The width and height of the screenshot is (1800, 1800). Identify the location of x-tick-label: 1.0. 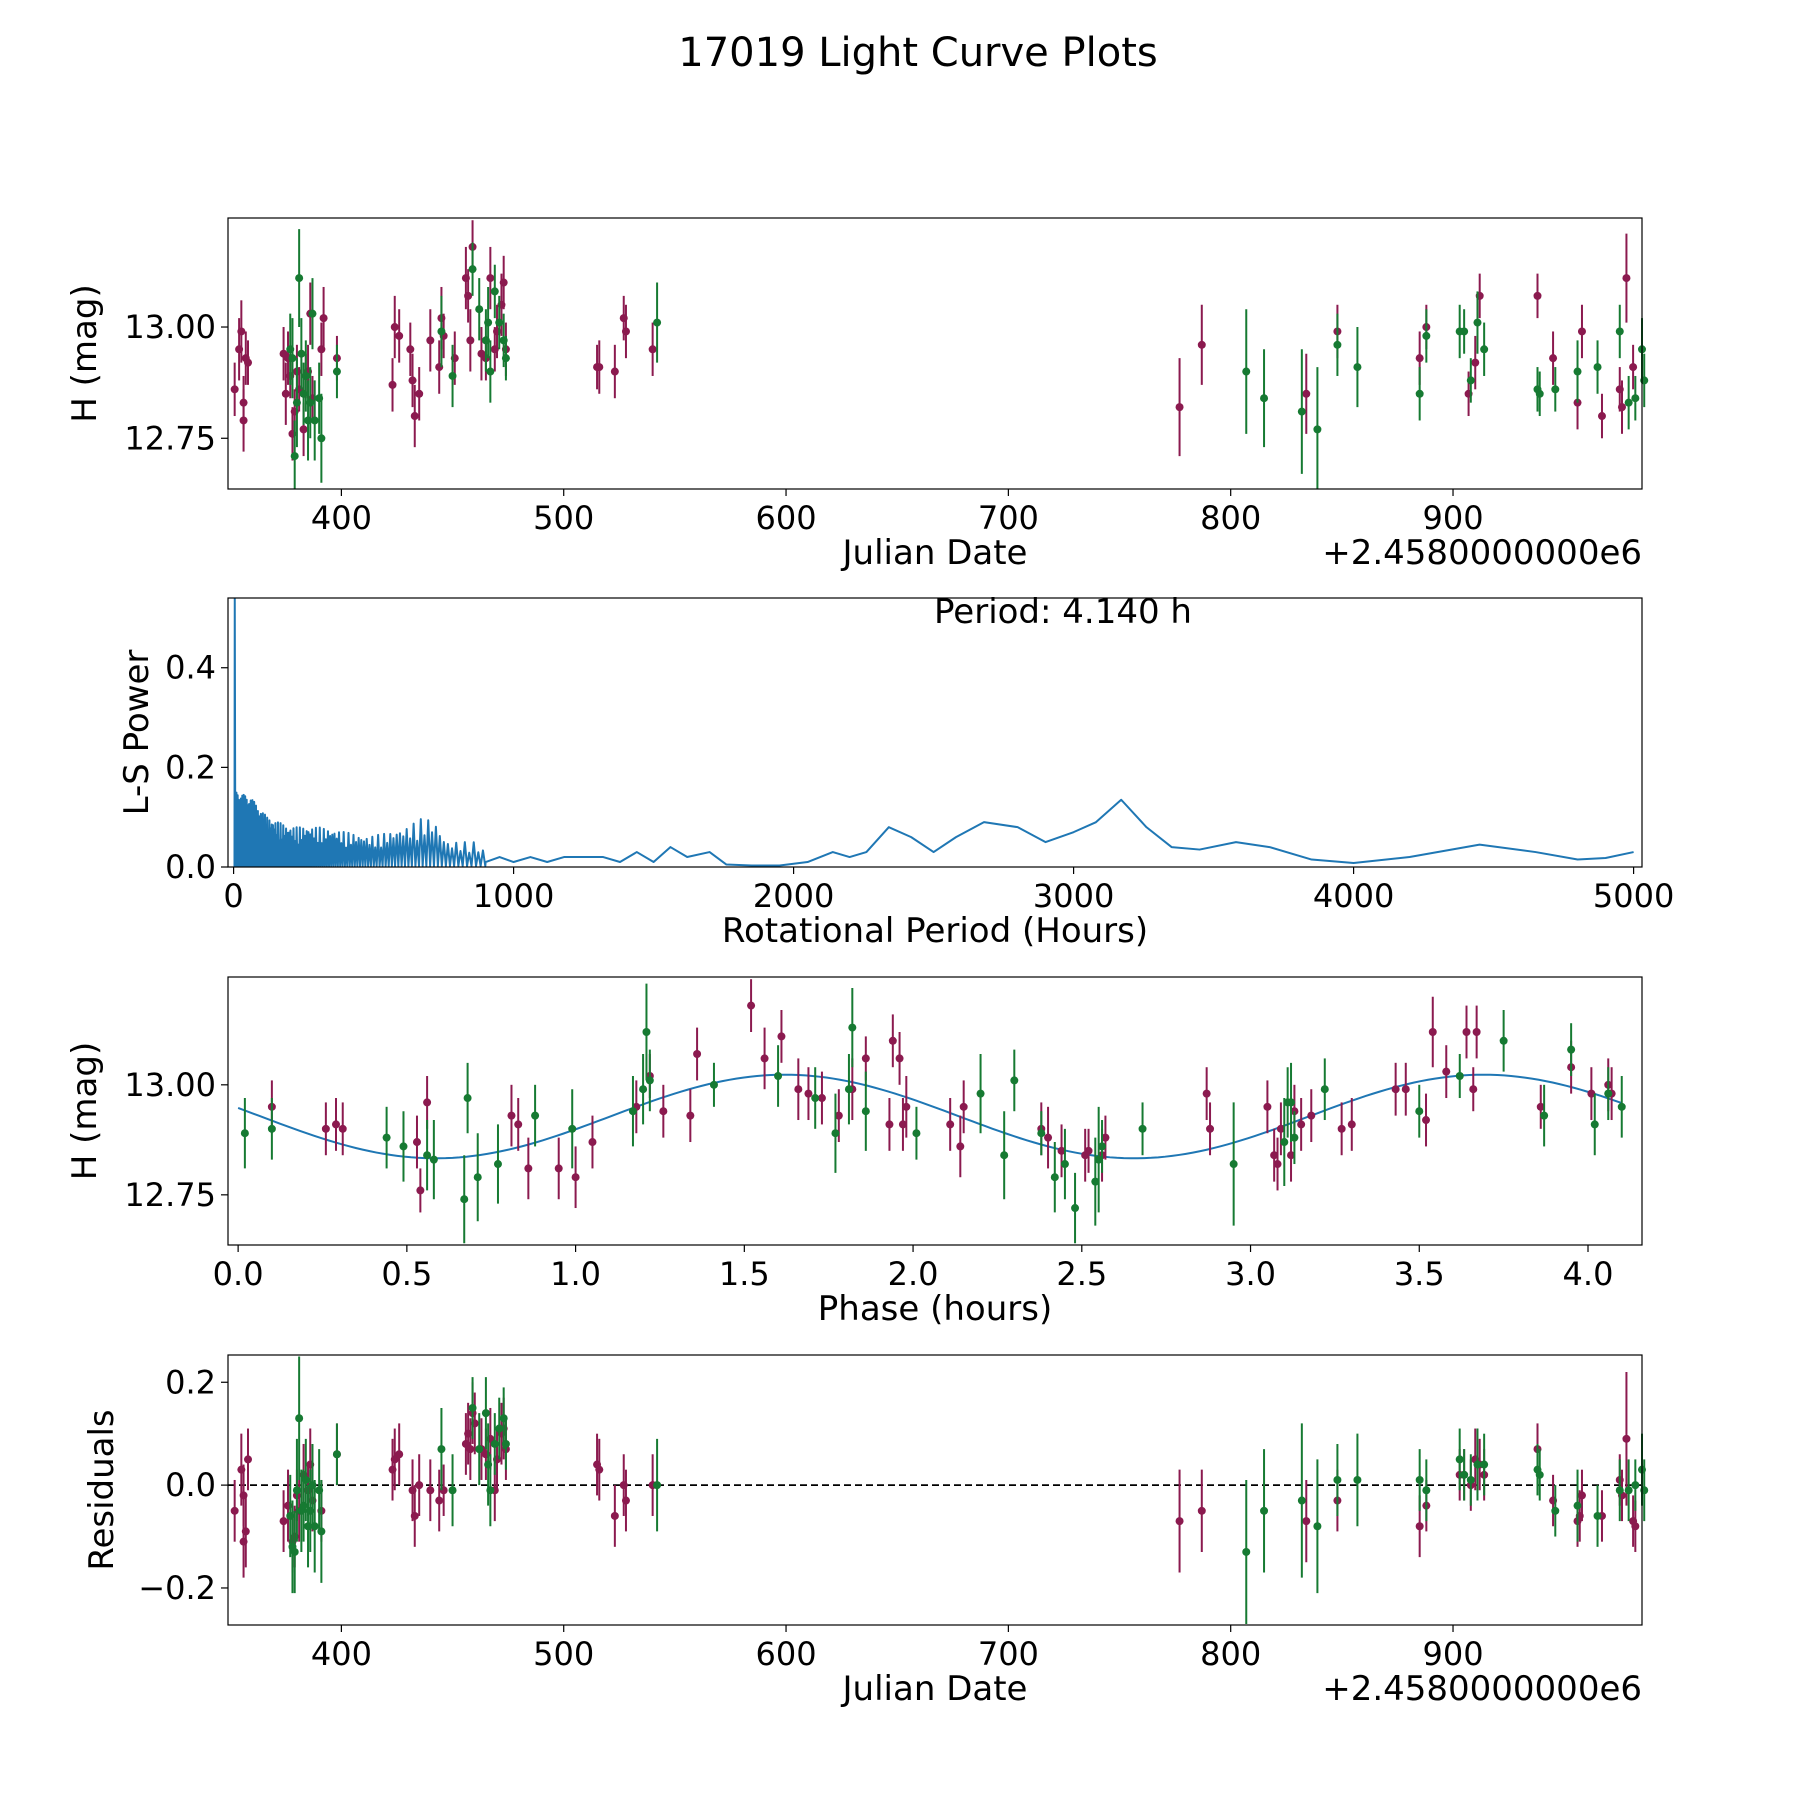
(575, 1274).